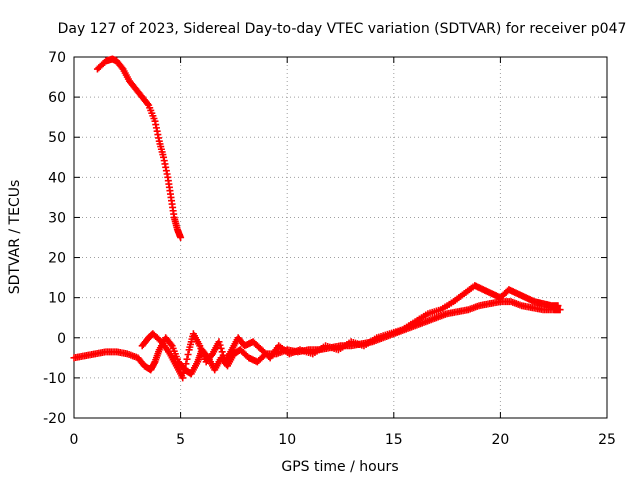 The height and width of the screenshot is (480, 640). What do you see at coordinates (180, 440) in the screenshot?
I see `x-tick-label: 5` at bounding box center [180, 440].